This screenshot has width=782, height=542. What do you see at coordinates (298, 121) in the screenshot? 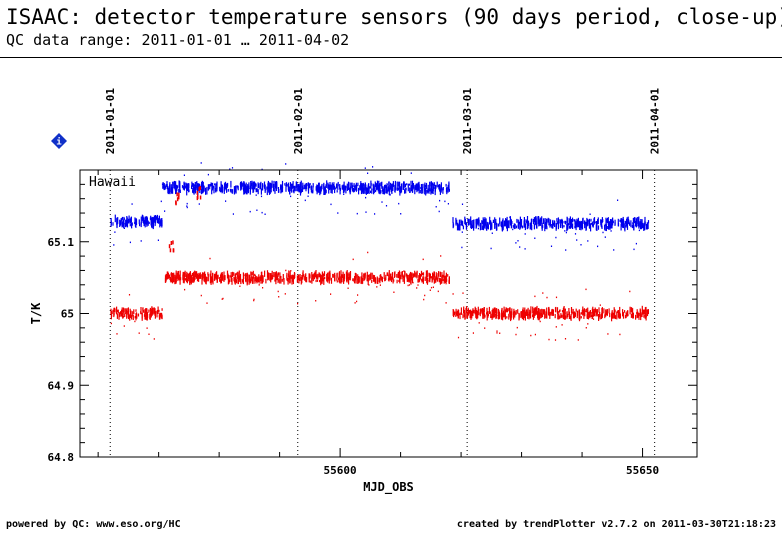
I see `date-marker-label: 2011-02-01` at bounding box center [298, 121].